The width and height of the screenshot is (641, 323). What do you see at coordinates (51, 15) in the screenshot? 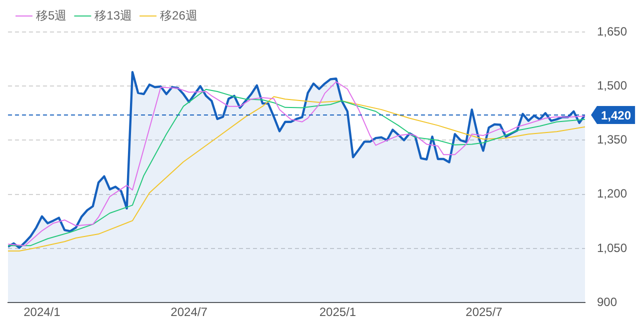
I see `legend-label: 移5週` at bounding box center [51, 15].